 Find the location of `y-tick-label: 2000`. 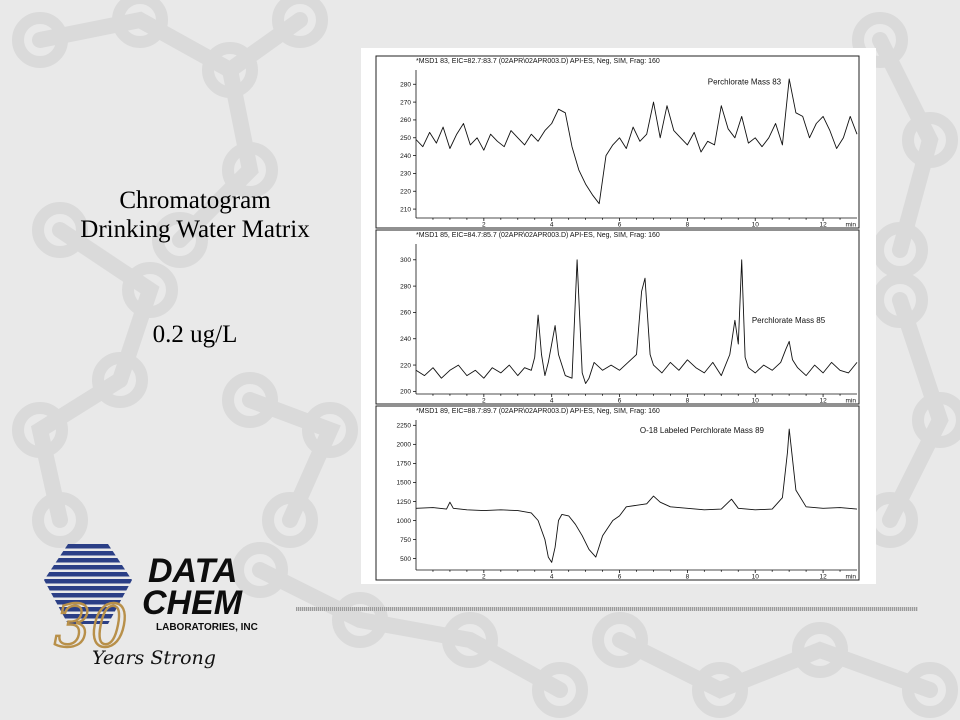

y-tick-label: 2000 is located at coordinates (404, 445).